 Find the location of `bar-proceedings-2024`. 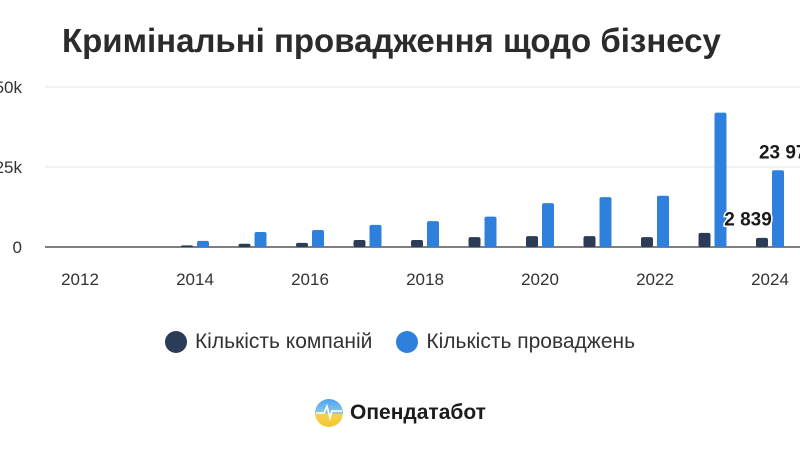

bar-proceedings-2024 is located at coordinates (778, 208).